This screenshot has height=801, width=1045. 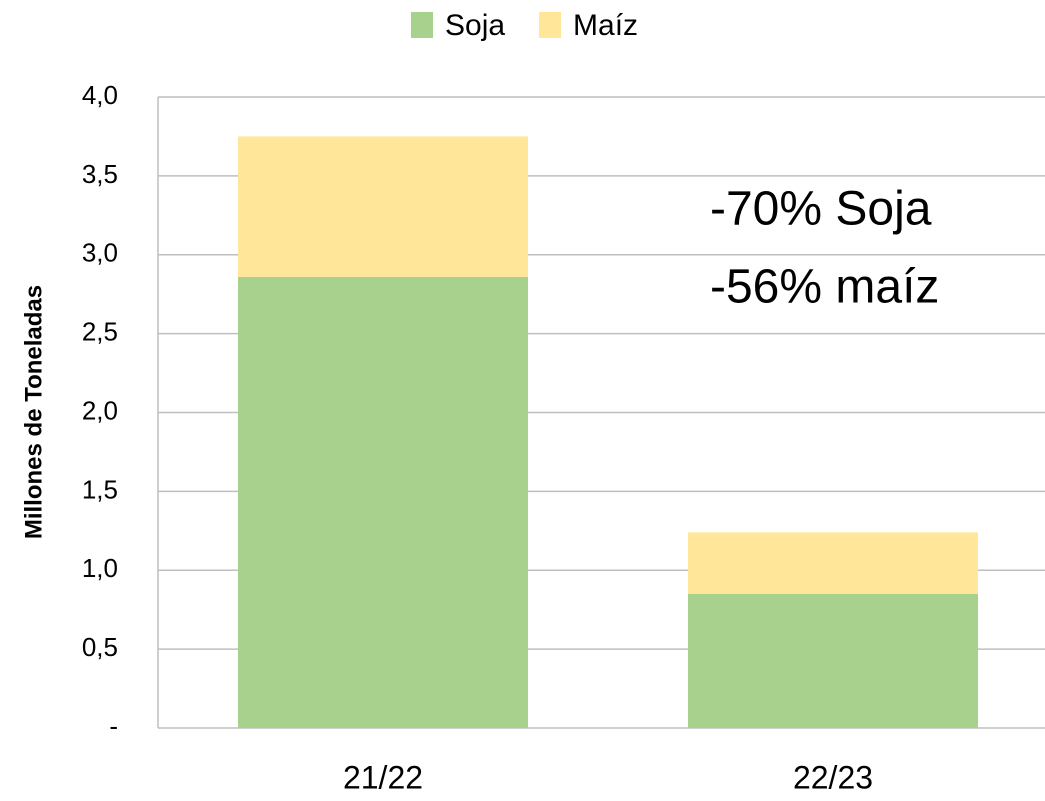 What do you see at coordinates (100, 332) in the screenshot?
I see `y-tick-label: 2,5` at bounding box center [100, 332].